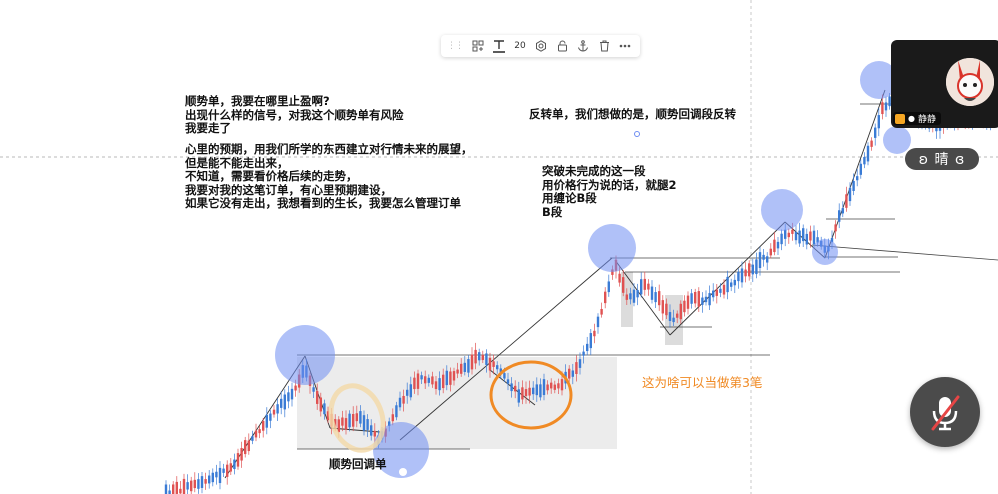  I want to click on mute-microphone-button, so click(945, 412).